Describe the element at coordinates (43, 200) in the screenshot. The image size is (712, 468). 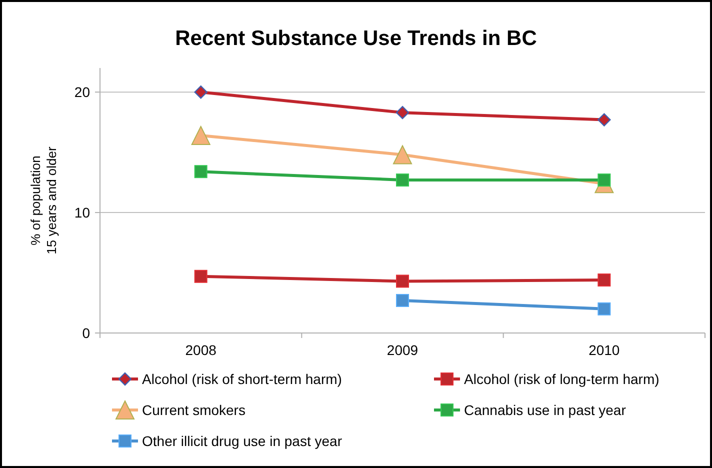
I see `y-axis-title: % of population 15 years and older` at that location.